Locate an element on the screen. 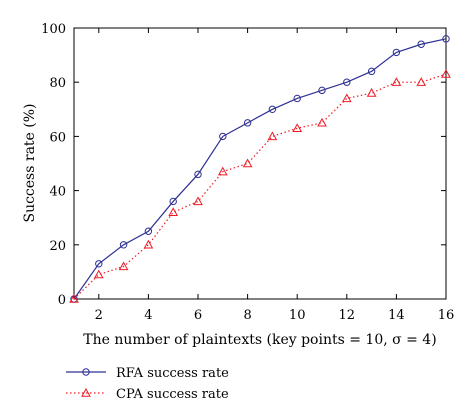  x-tick-label: 4 is located at coordinates (148, 315).